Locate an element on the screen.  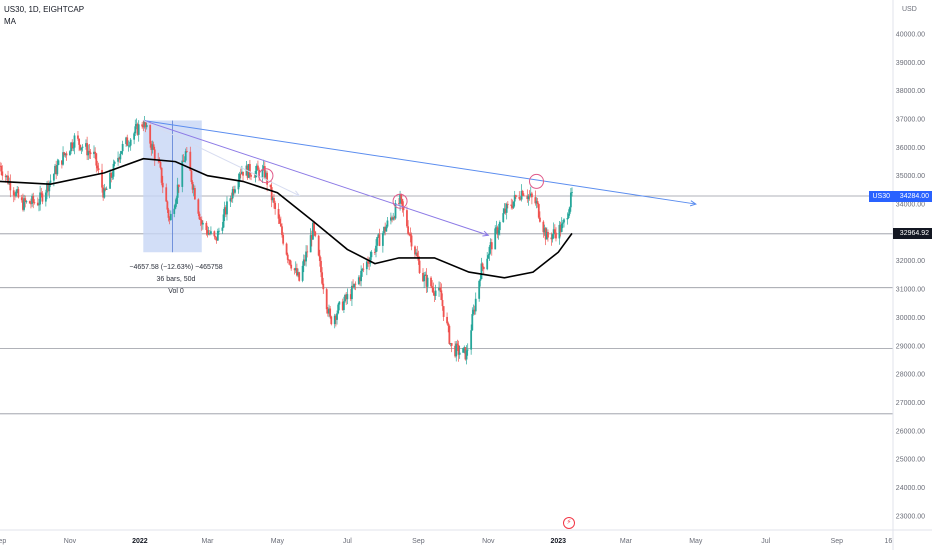
time-tick: Jul is located at coordinates (347, 541).